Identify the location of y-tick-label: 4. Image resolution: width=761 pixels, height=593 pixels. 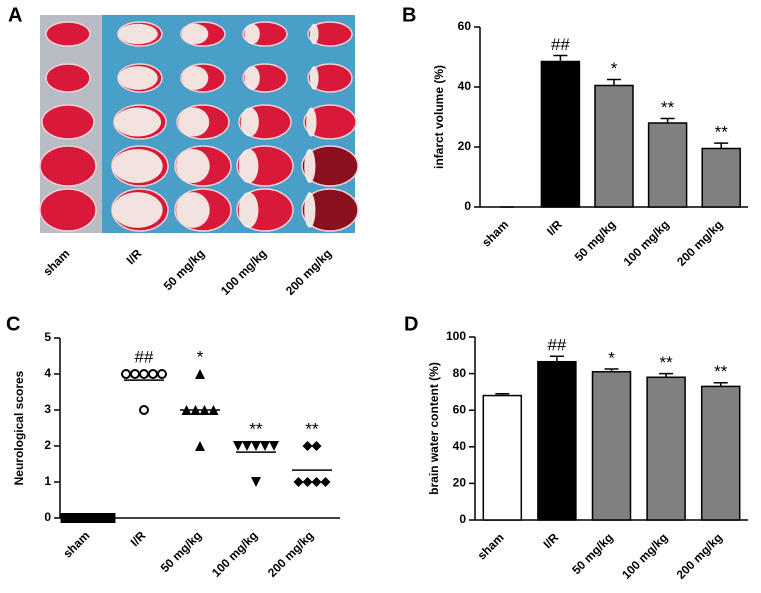
(47, 373).